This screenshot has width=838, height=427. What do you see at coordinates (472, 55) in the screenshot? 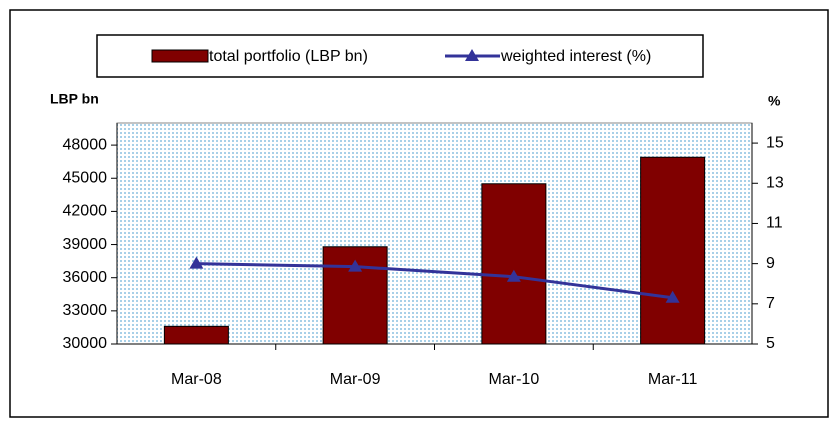
I see `legend-marker` at bounding box center [472, 55].